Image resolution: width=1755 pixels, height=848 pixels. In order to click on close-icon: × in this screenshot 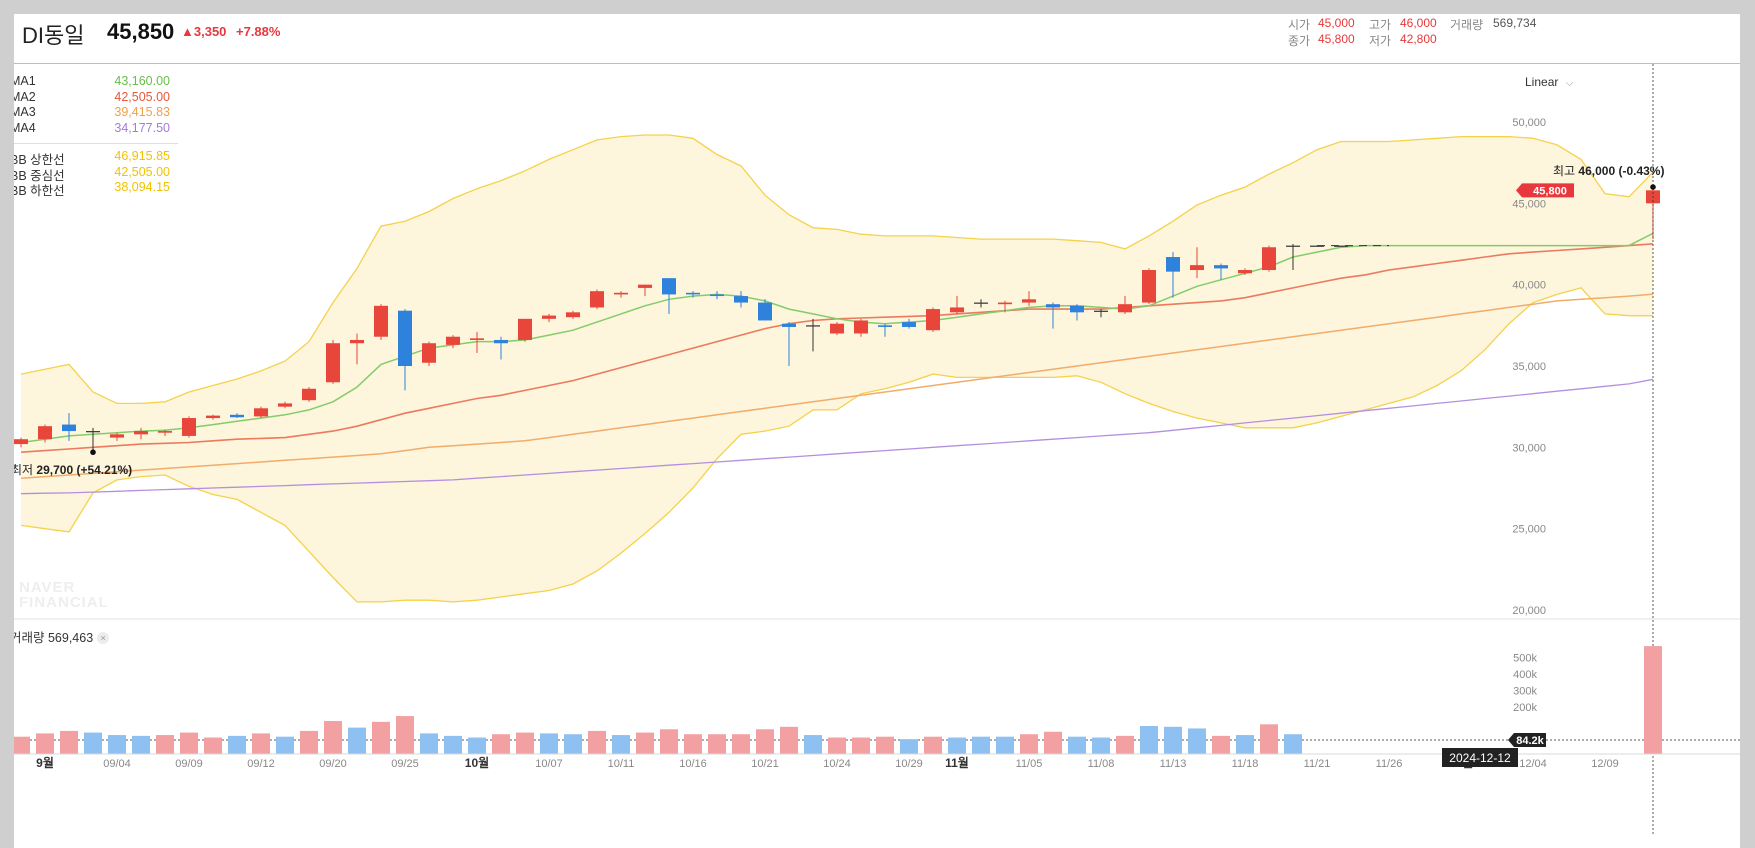, I will do `click(103, 638)`.